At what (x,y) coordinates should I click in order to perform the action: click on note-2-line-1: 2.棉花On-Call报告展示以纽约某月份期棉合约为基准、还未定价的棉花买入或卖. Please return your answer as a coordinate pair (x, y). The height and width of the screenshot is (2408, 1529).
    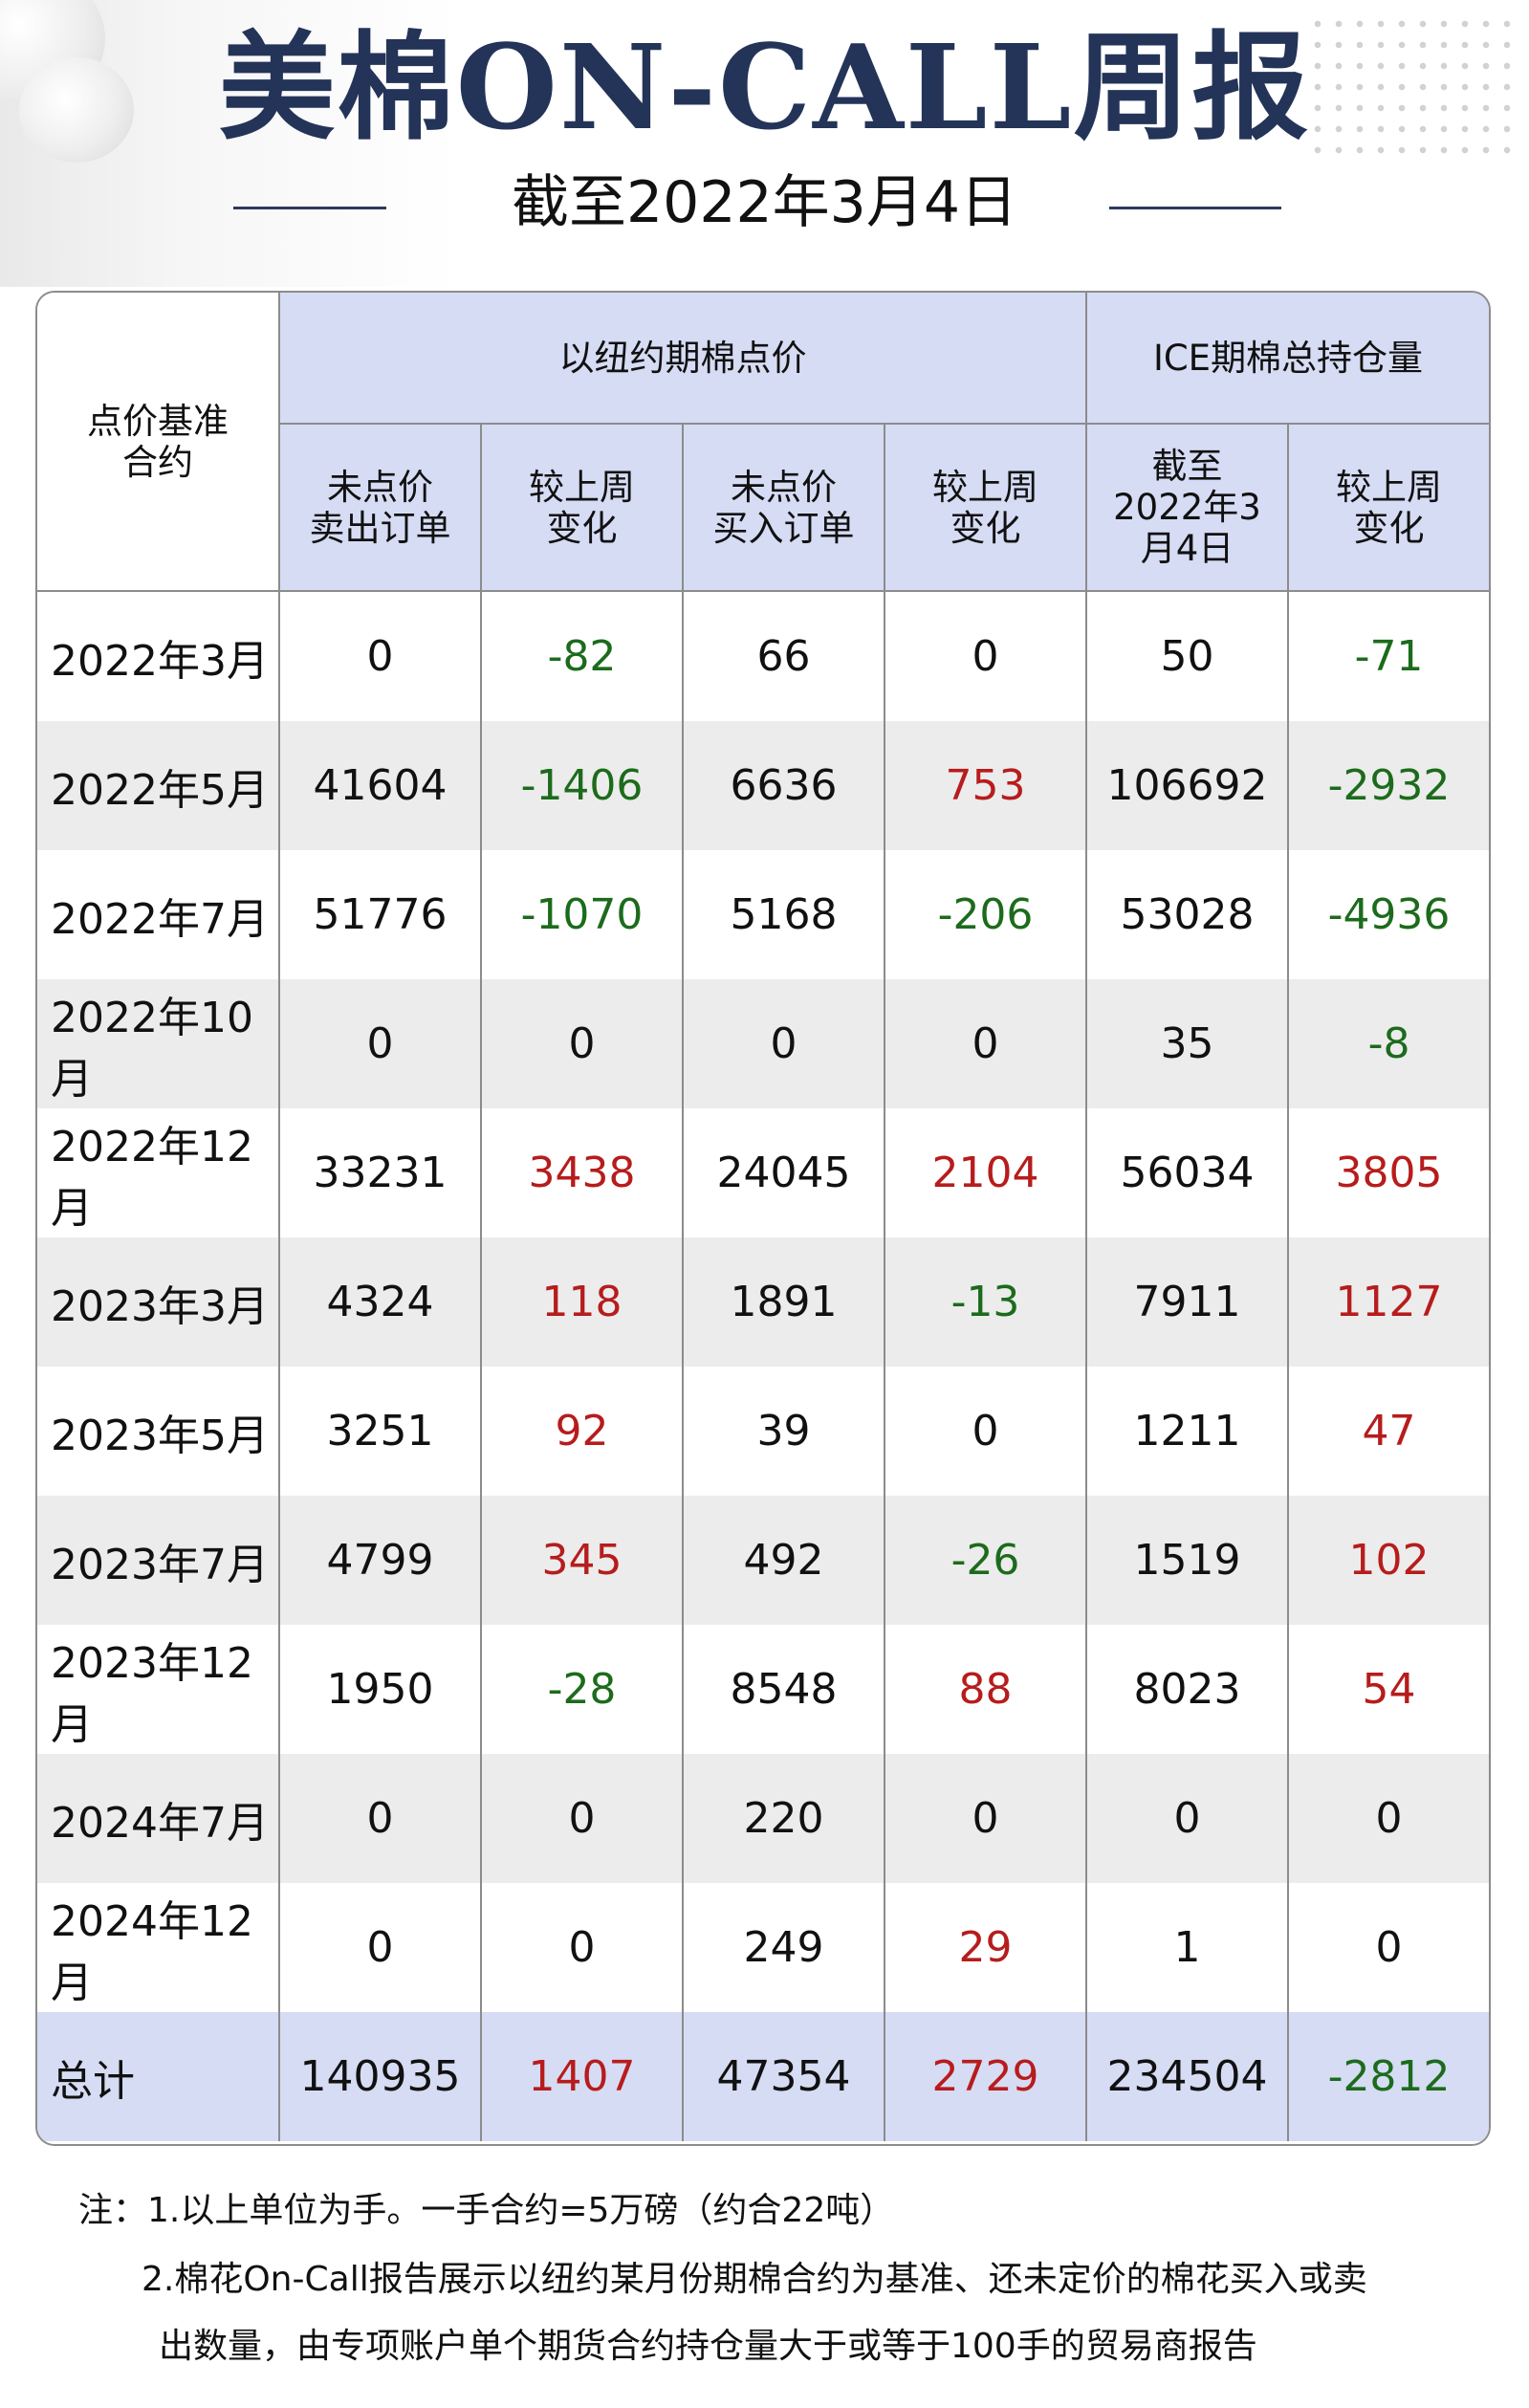
    Looking at the image, I should click on (754, 2280).